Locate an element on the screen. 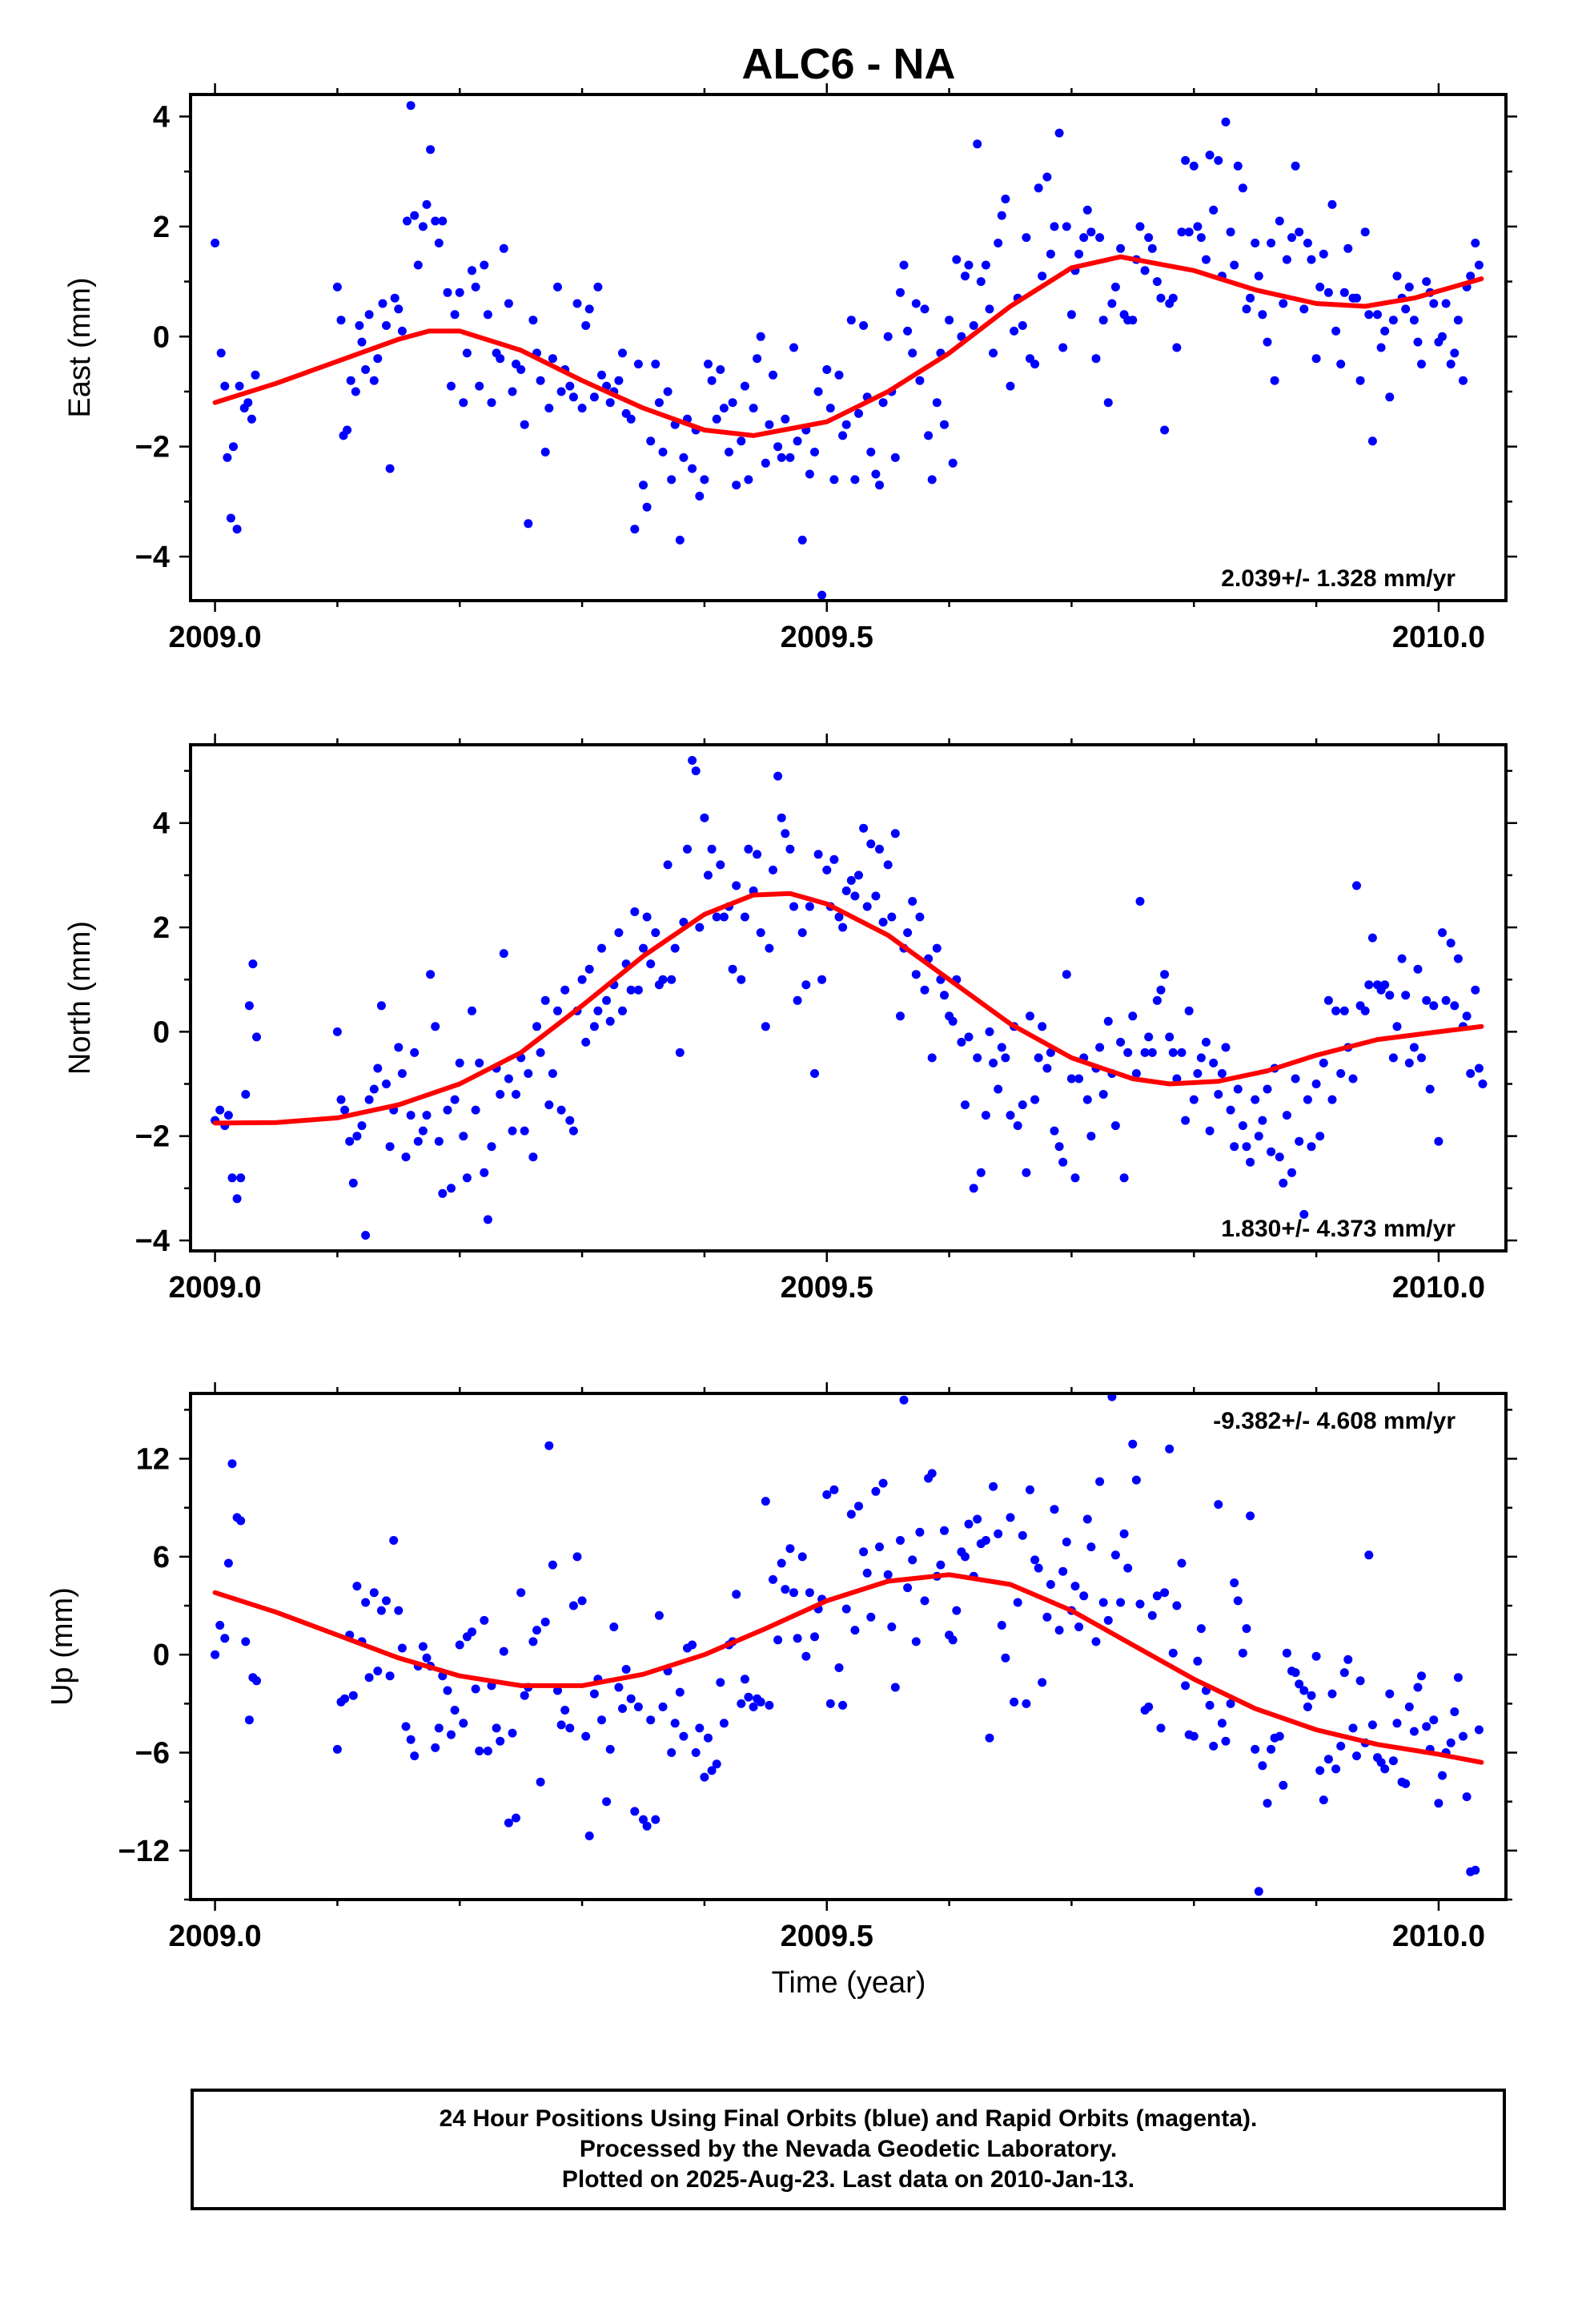 Image resolution: width=1582 pixels, height=2324 pixels. x-tick-label: 2009.5 is located at coordinates (827, 1936).